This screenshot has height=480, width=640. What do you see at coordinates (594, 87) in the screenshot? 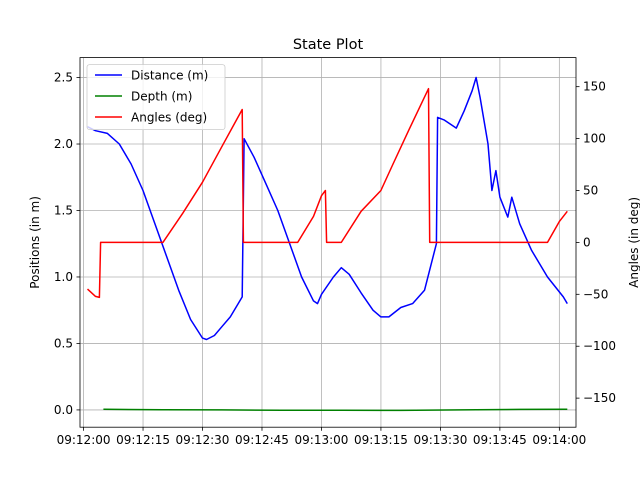
I see `y2-tick-label: 150` at bounding box center [594, 87].